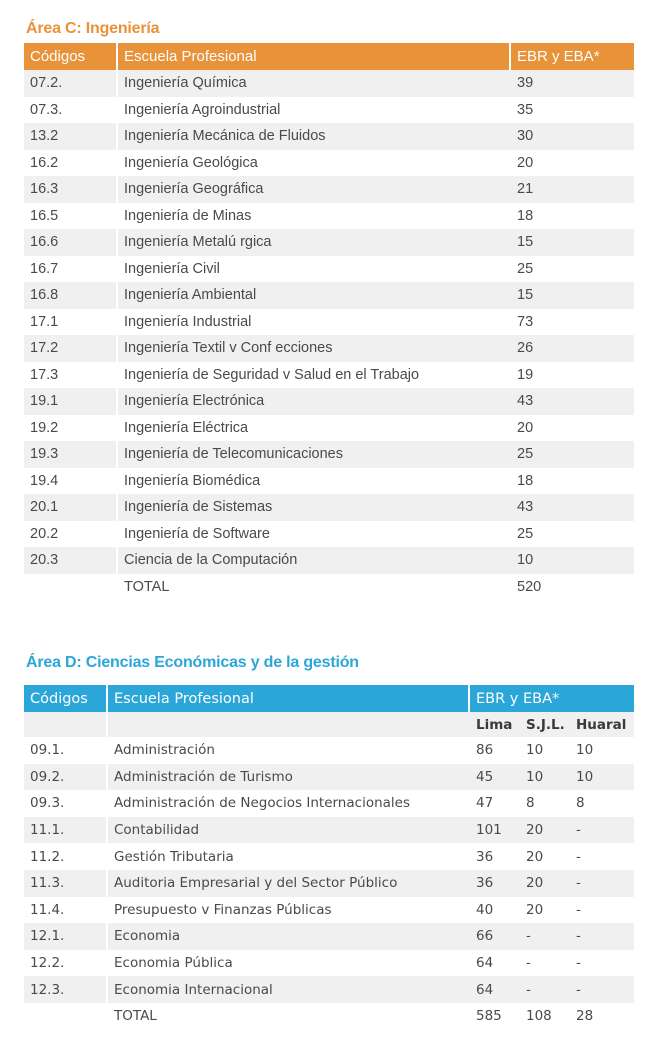 Image resolution: width=650 pixels, height=1054 pixels. Describe the element at coordinates (289, 777) in the screenshot. I see `cell-school: Administración de Turismo` at that location.